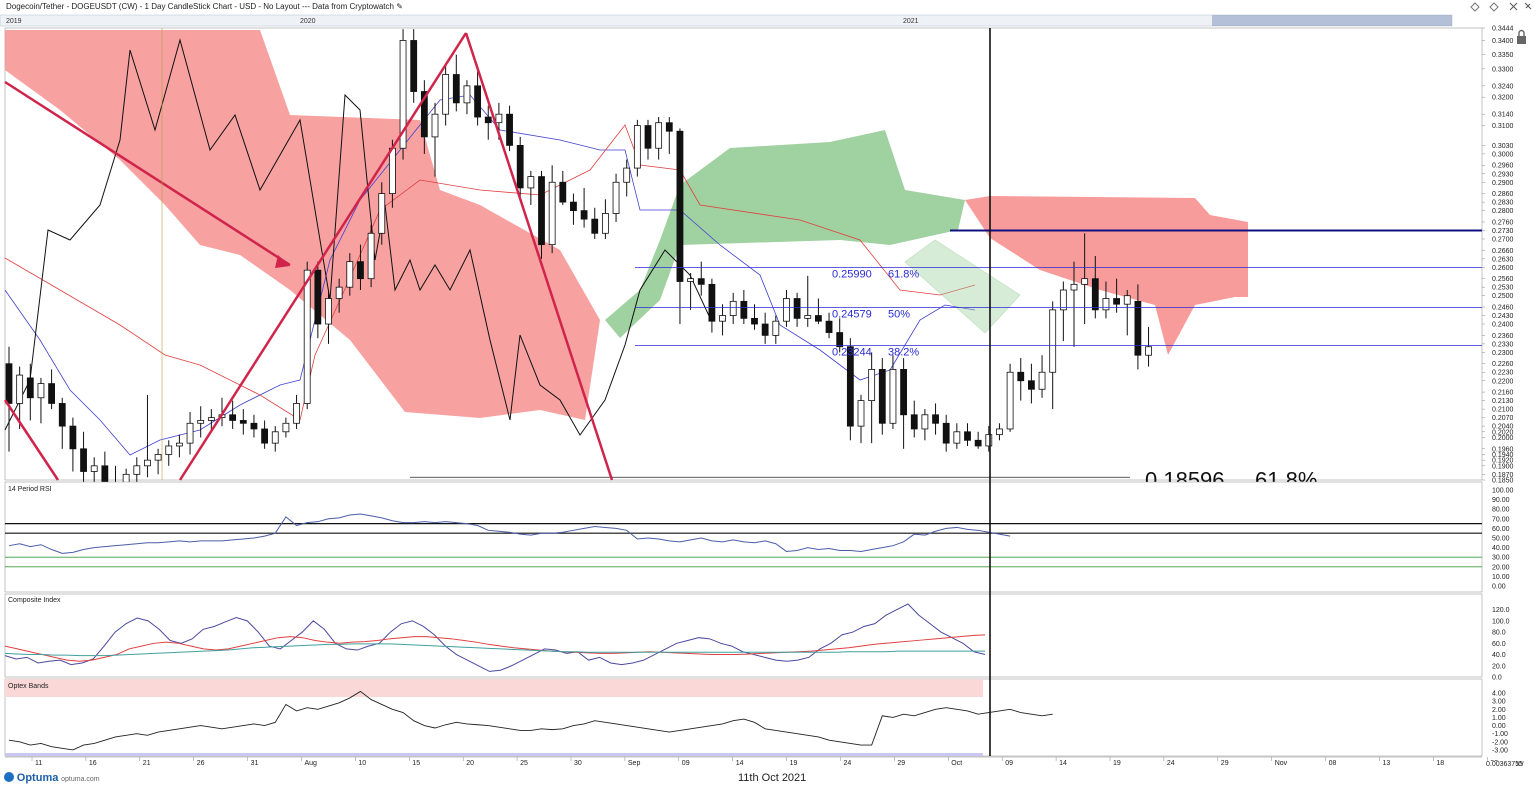 Image resolution: width=1536 pixels, height=788 pixels. What do you see at coordinates (1501, 567) in the screenshot?
I see `rsi-axis-label: 20.00` at bounding box center [1501, 567].